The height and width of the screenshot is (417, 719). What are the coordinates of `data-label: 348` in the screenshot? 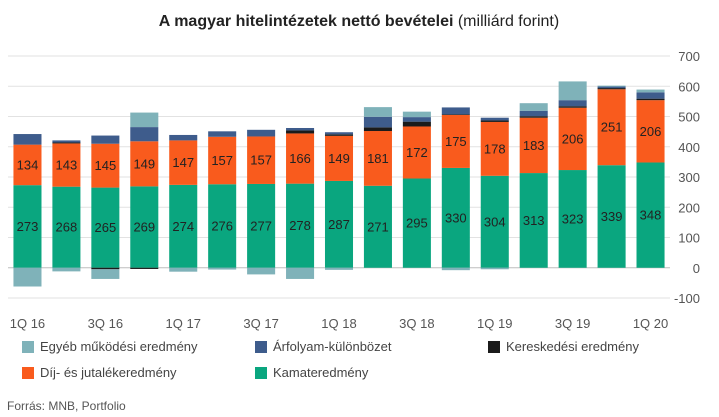 It's located at (651, 215).